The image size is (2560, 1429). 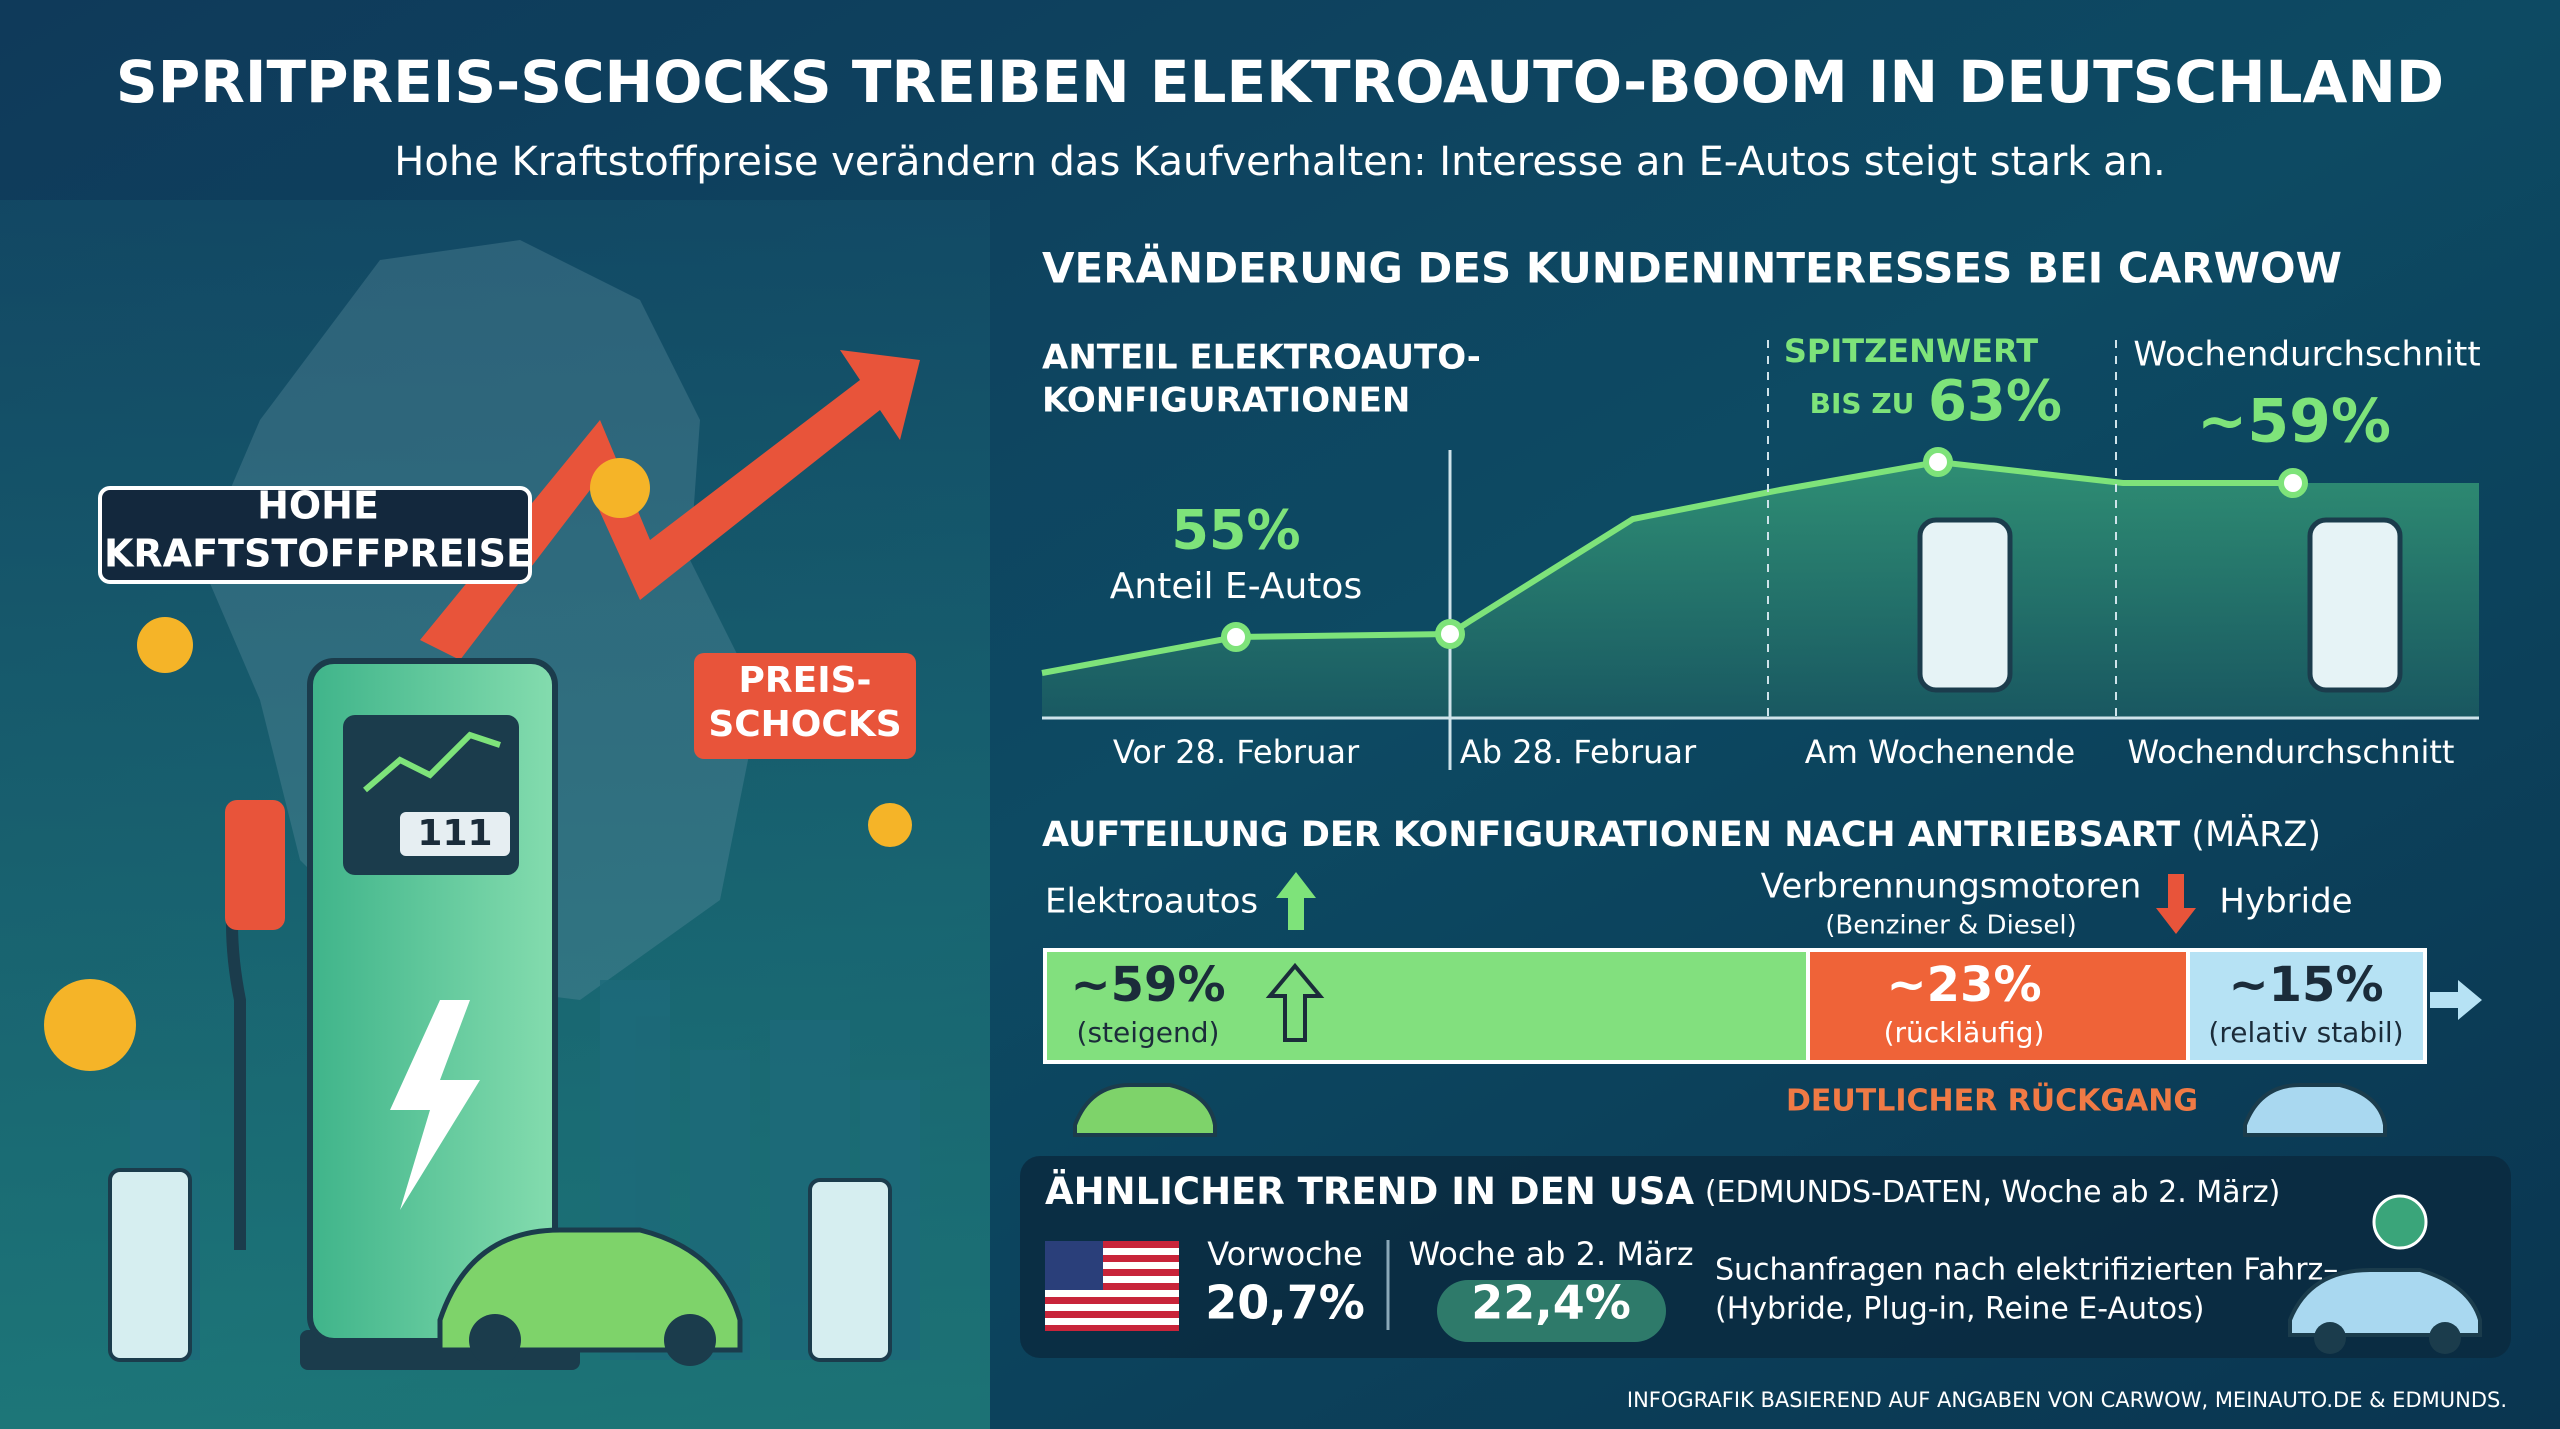 What do you see at coordinates (1550, 1254) in the screenshot?
I see `current-label: Woche ab 2. März` at bounding box center [1550, 1254].